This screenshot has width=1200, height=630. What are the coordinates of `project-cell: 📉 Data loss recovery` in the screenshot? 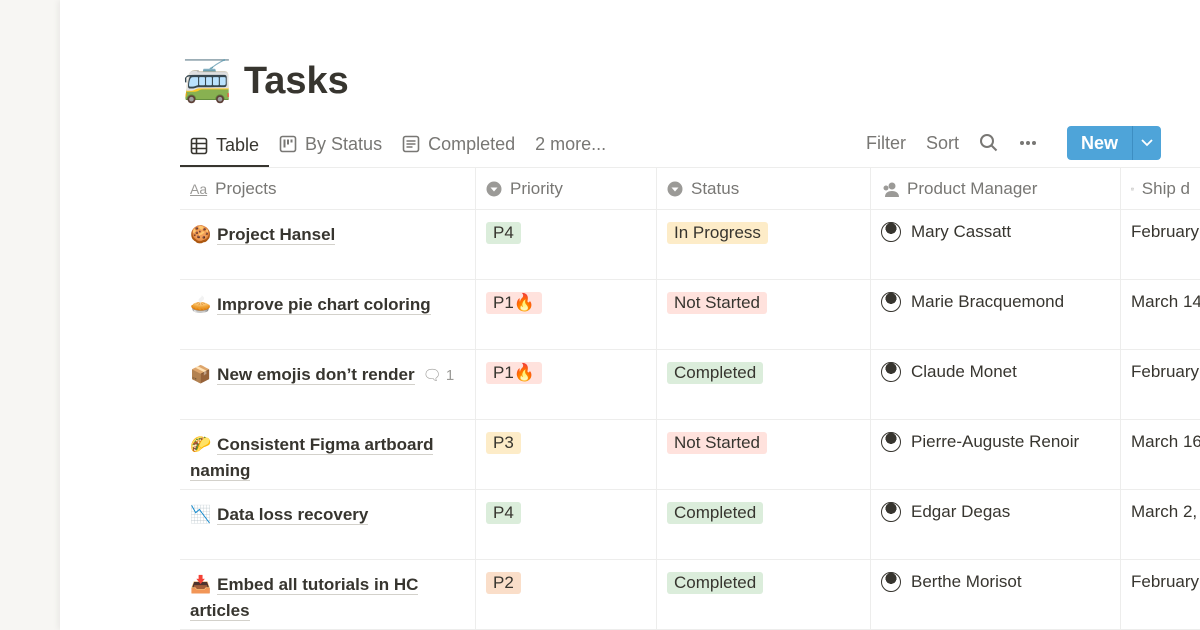 It's located at (328, 524).